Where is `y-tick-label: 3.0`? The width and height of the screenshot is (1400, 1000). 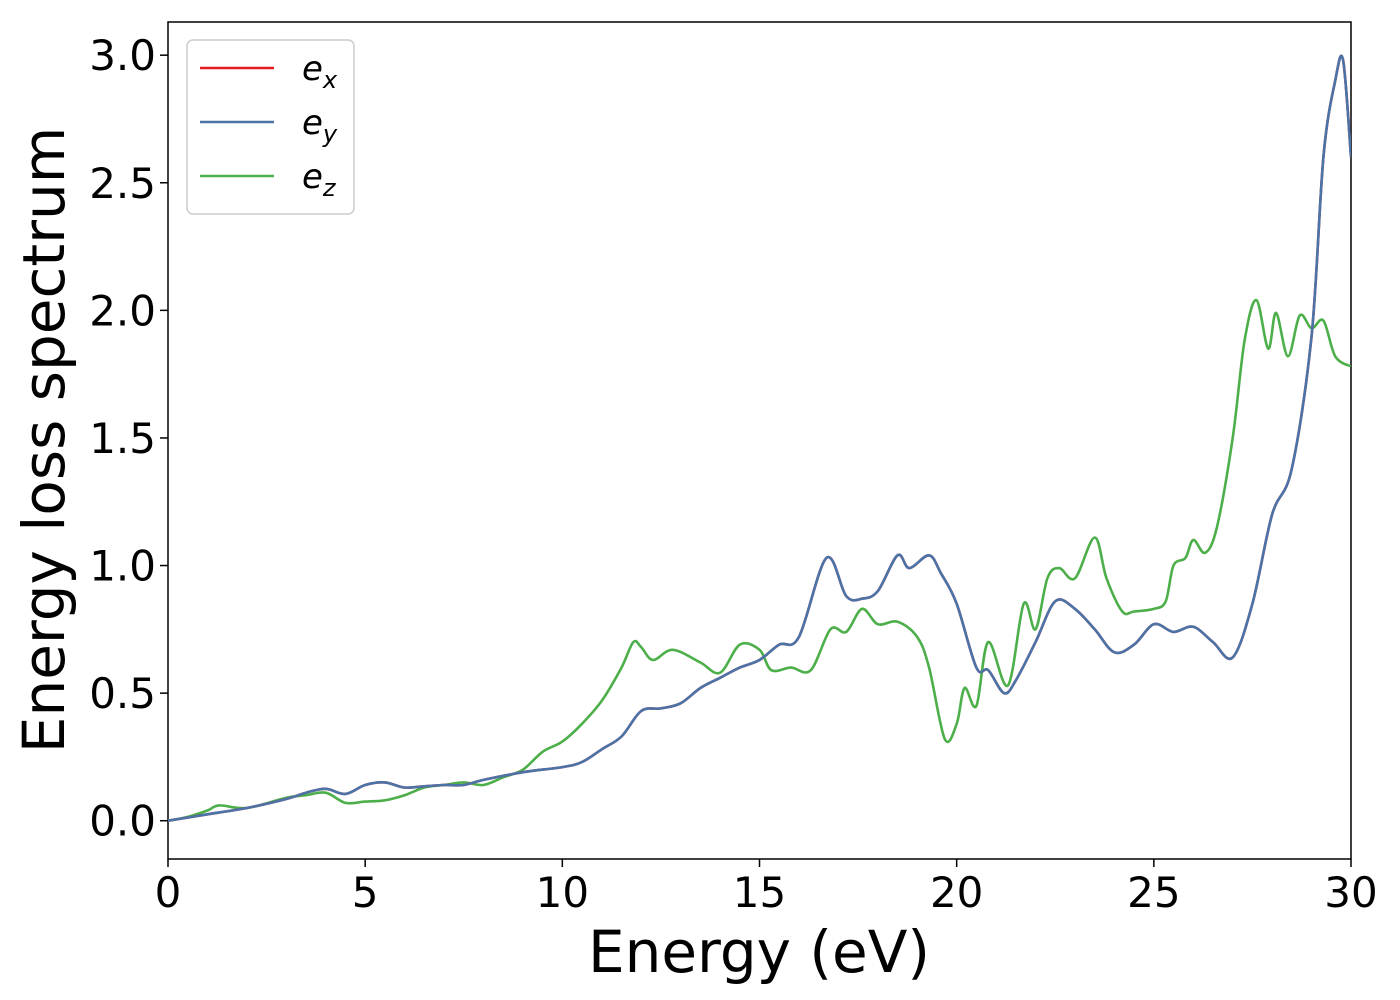 y-tick-label: 3.0 is located at coordinates (122, 55).